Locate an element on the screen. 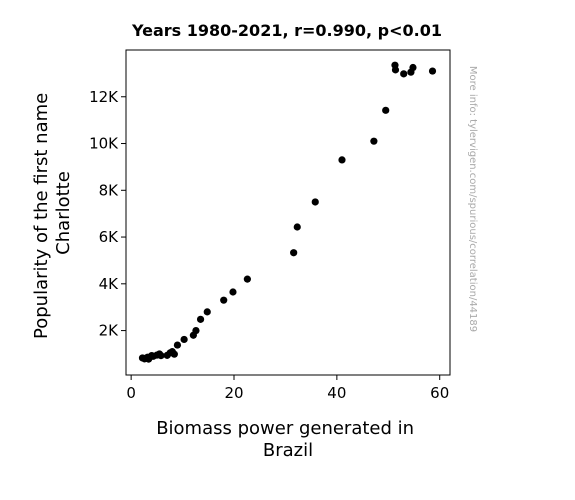 This screenshot has width=575, height=500. x-axis-label-line-1: Biomass power generated in is located at coordinates (285, 428).